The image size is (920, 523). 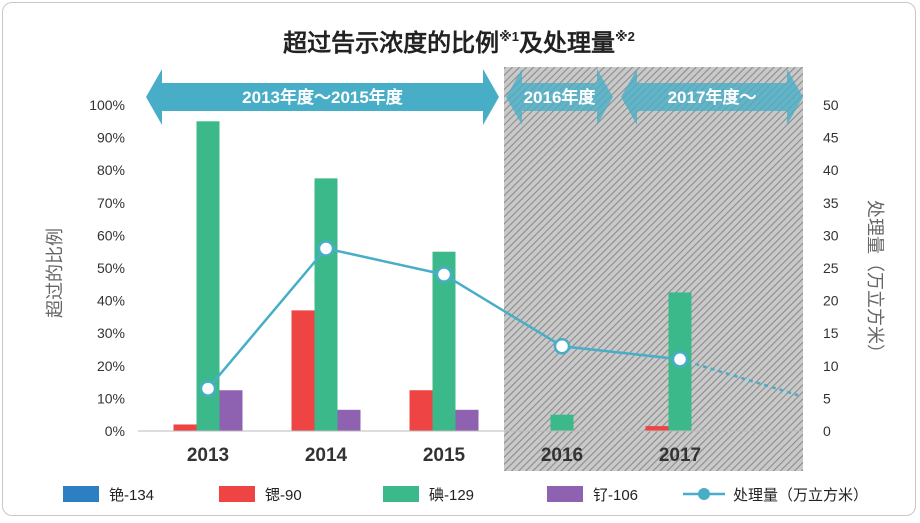 I want to click on y-tick-left: 70%, so click(x=111, y=203).